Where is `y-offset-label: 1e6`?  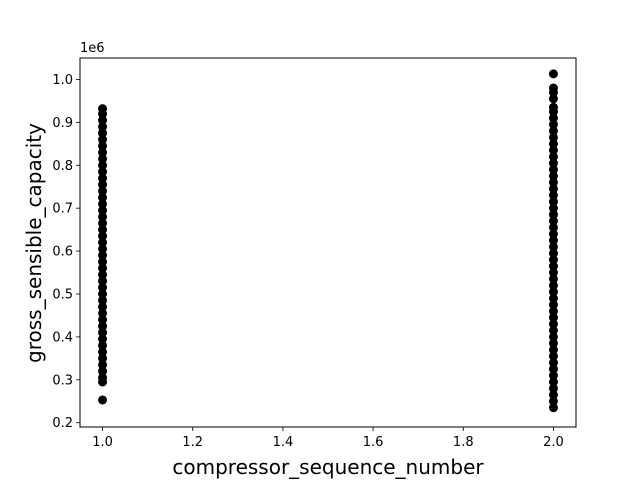 y-offset-label: 1e6 is located at coordinates (92, 48).